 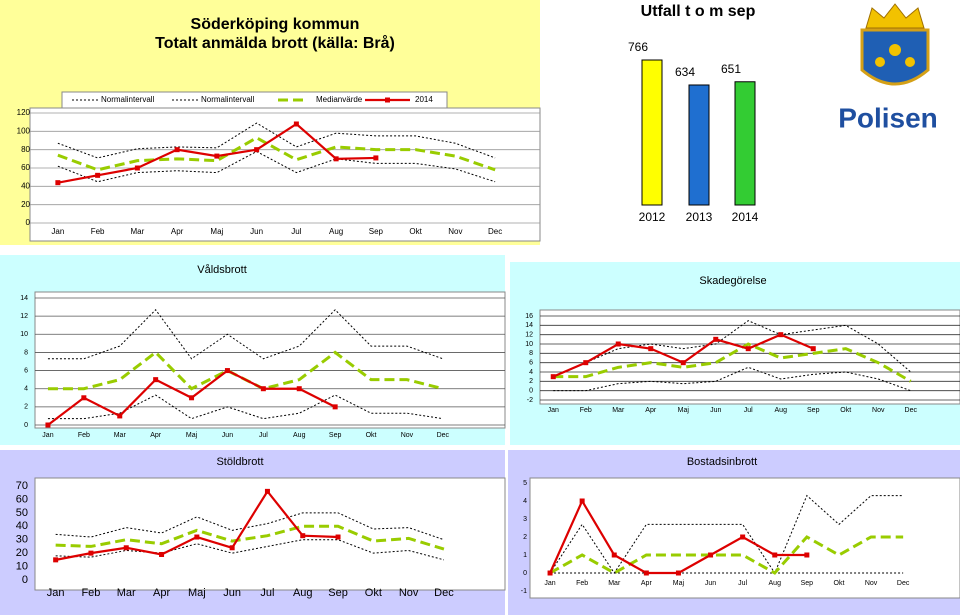 What do you see at coordinates (685, 72) in the screenshot?
I see `value-label: 634` at bounding box center [685, 72].